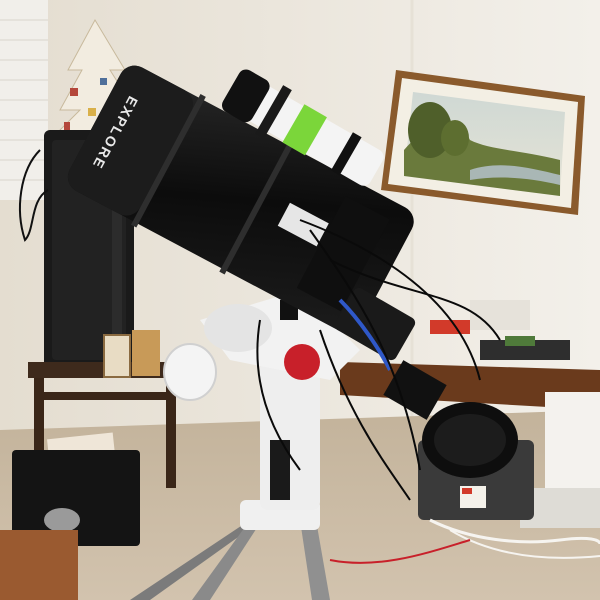 Image resolution: width=600 pixels, height=600 pixels. Describe the element at coordinates (303, 127) in the screenshot. I see `guide-scope` at that location.